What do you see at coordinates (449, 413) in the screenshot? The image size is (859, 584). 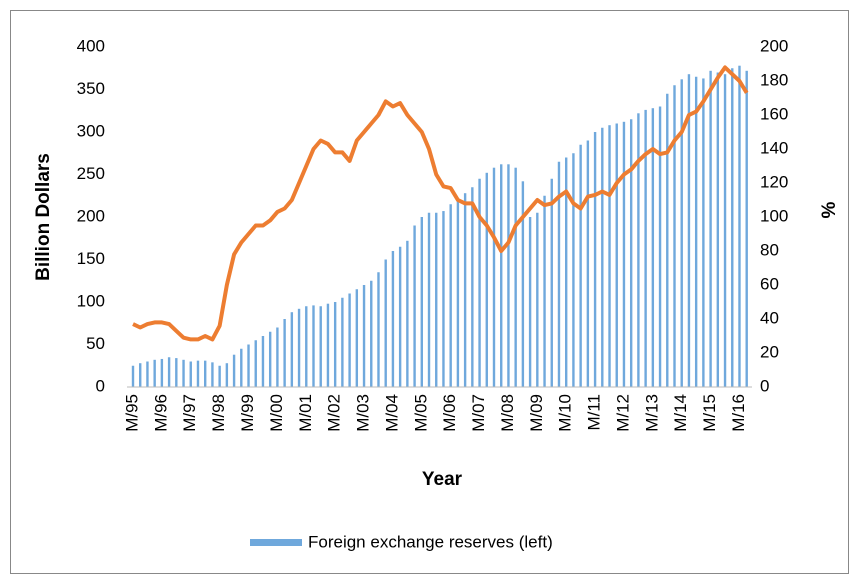 I see `x-tick-label: M/06` at bounding box center [449, 413].